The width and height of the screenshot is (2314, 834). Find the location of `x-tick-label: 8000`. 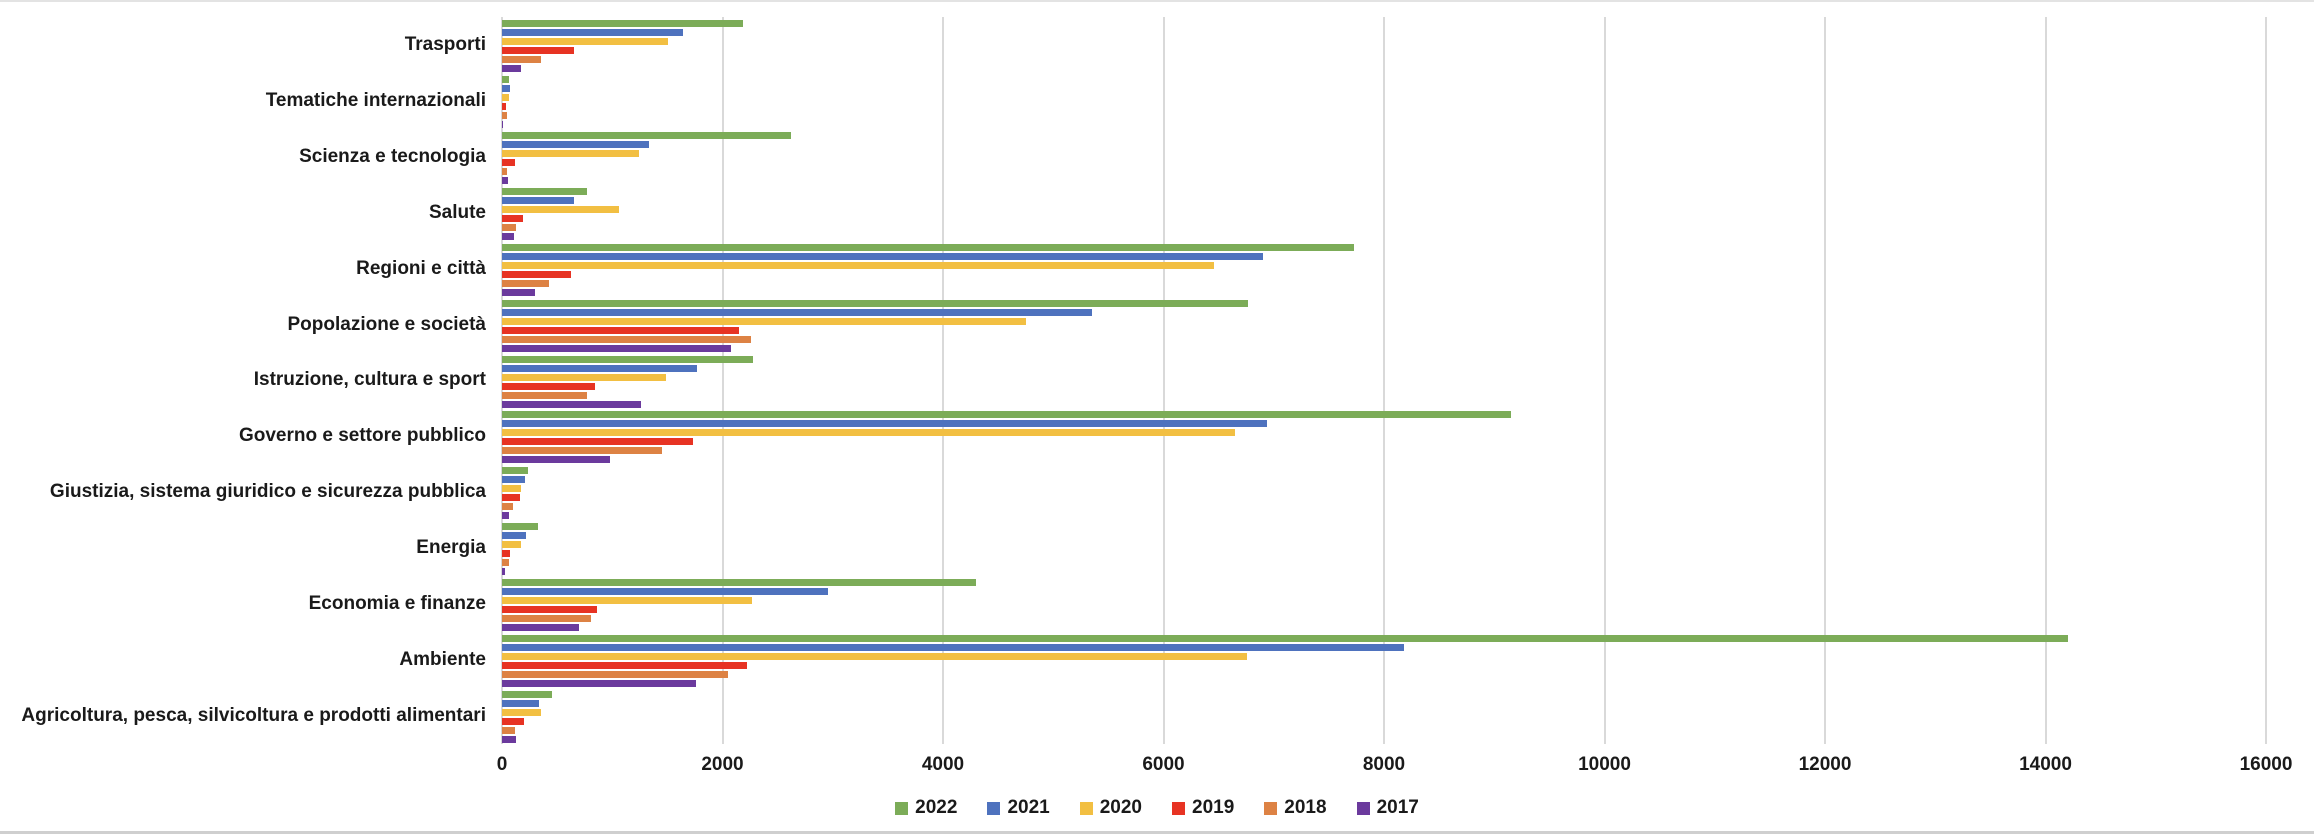

x-tick-label: 8000 is located at coordinates (1384, 764).